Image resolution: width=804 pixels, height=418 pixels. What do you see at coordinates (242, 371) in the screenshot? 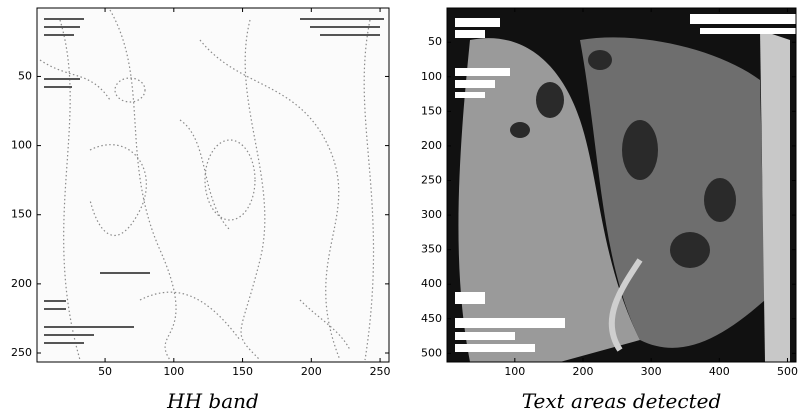
I see `x-tick-label: 150` at bounding box center [242, 371].